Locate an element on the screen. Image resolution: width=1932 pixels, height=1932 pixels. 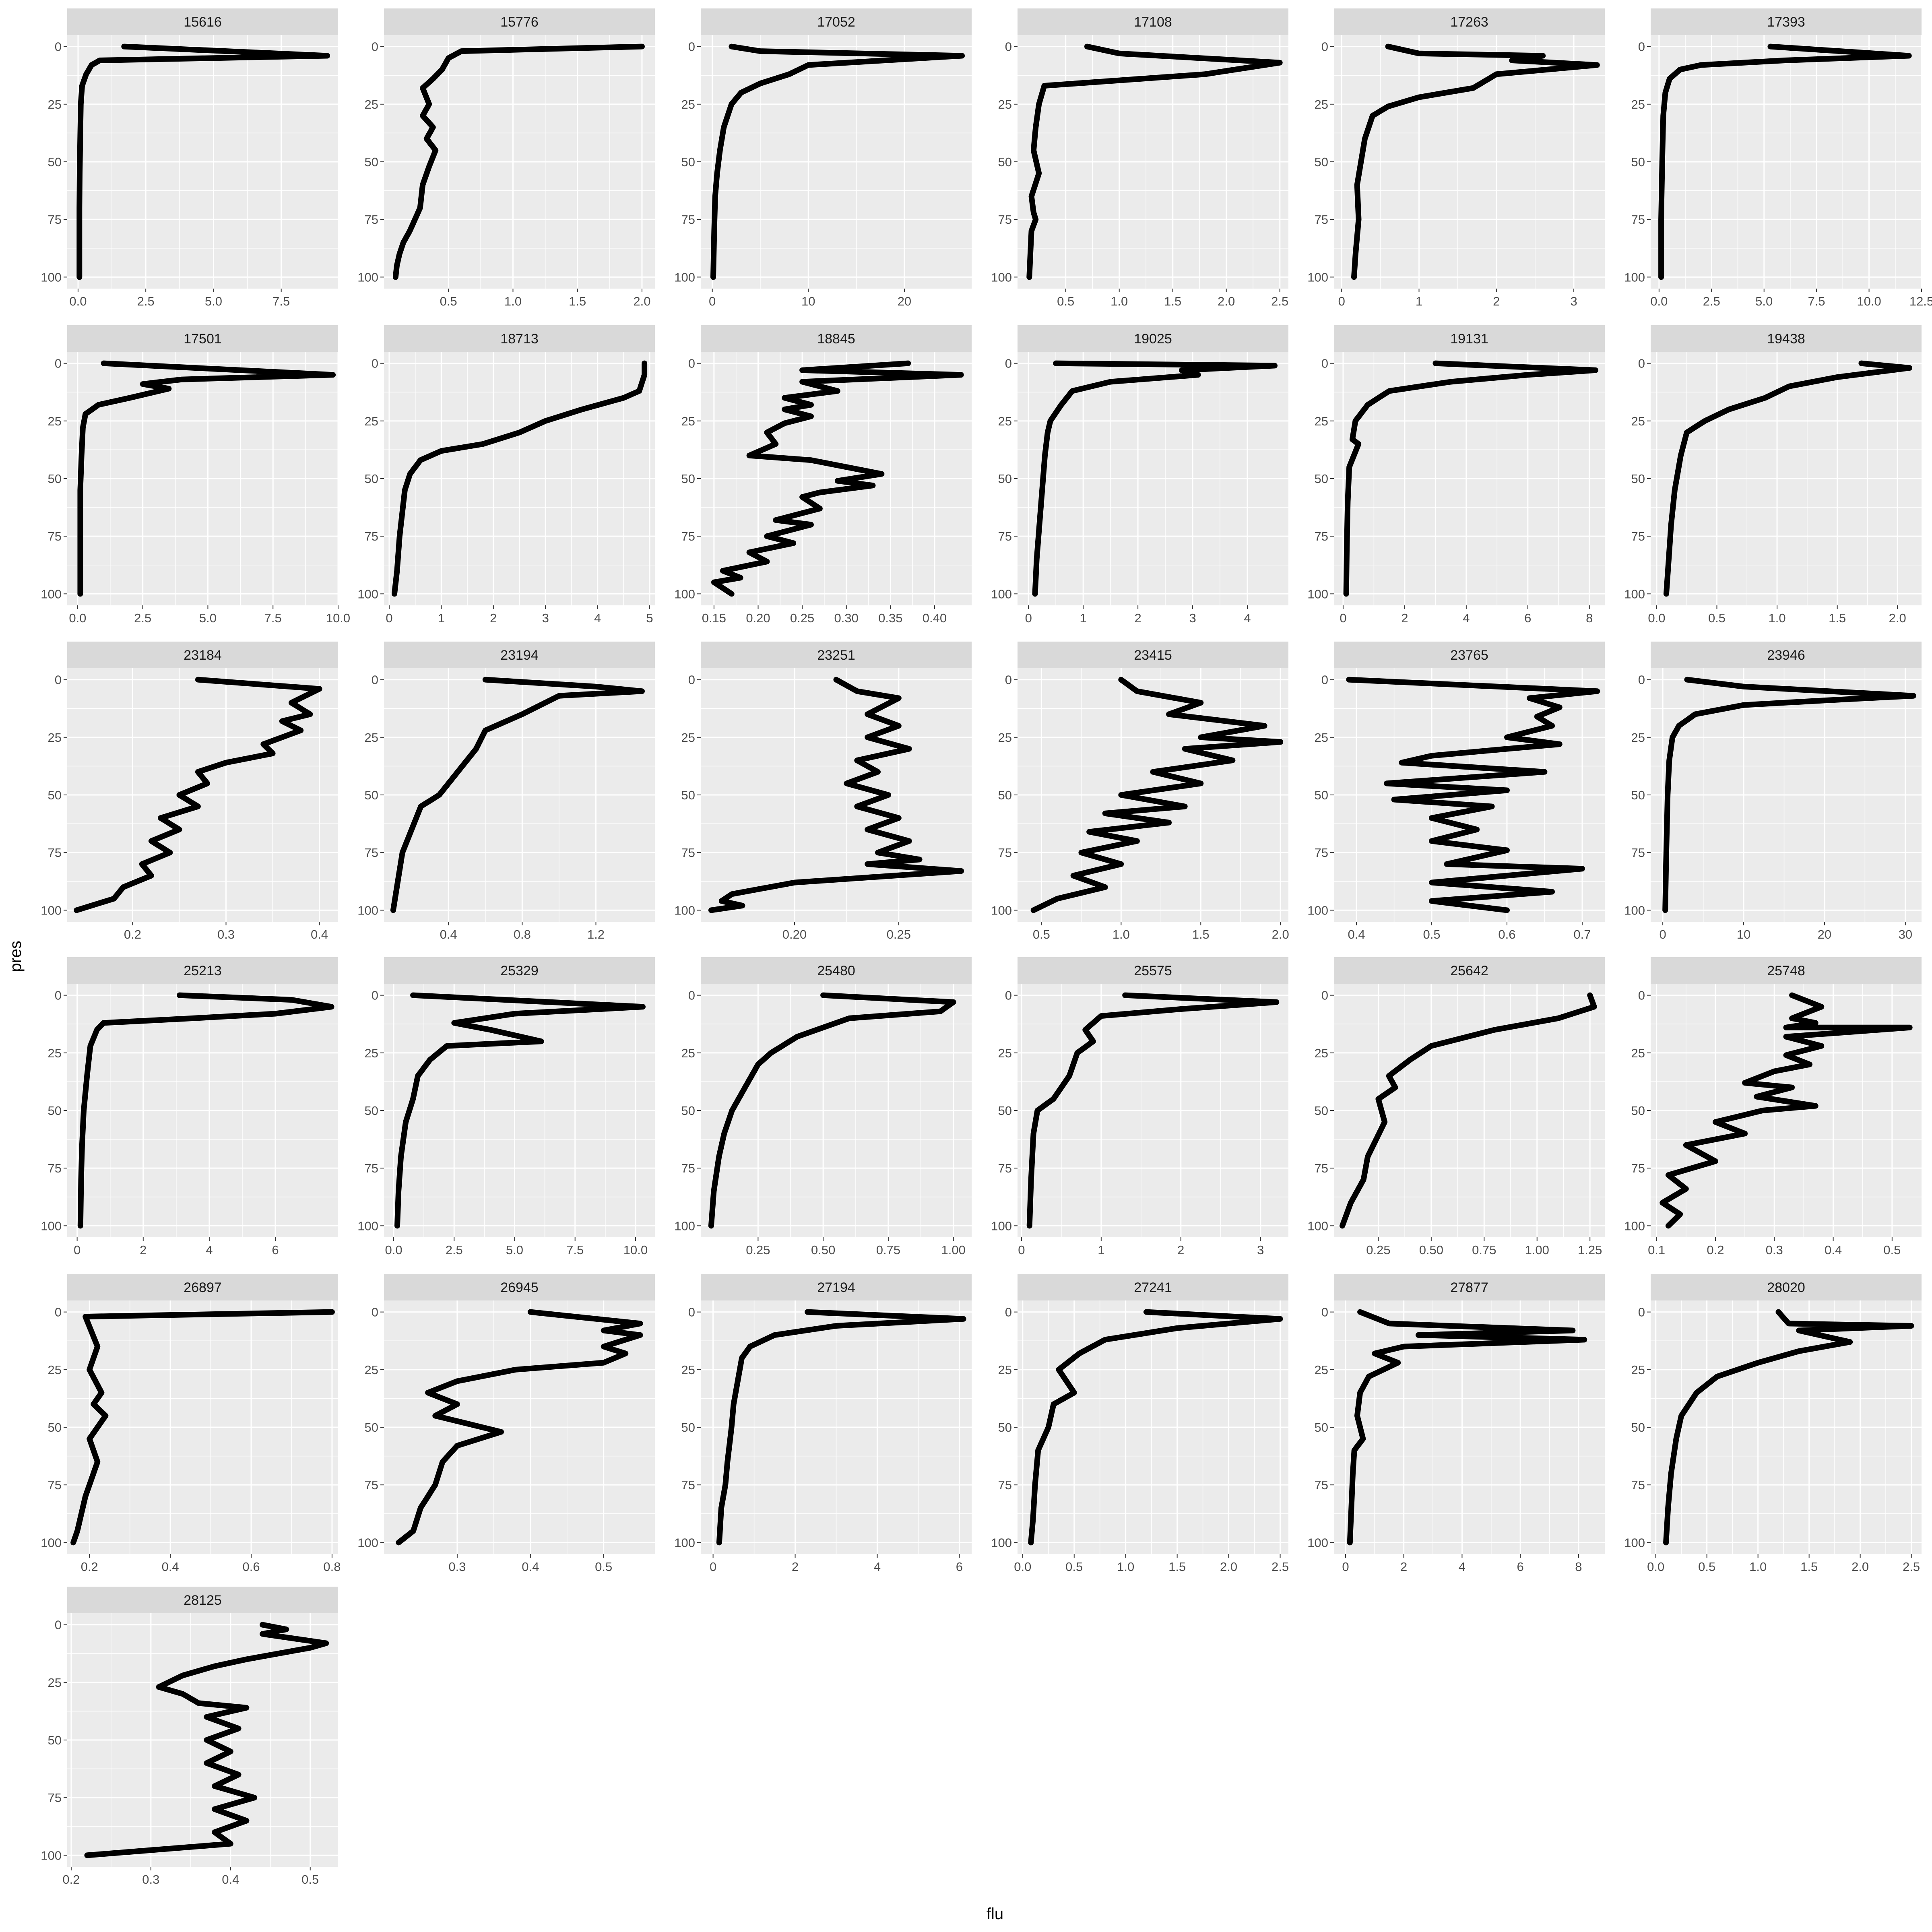
facet-strip-label: 28020 is located at coordinates (1786, 1287).